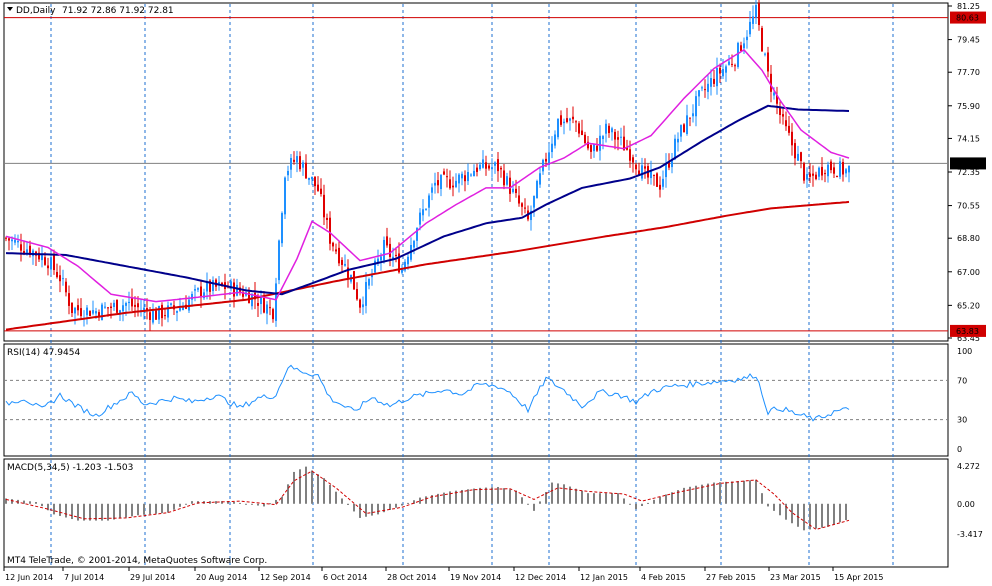 This screenshot has width=992, height=586. What do you see at coordinates (345, 577) in the screenshot?
I see `x-tick-label: 6 Oct 2014` at bounding box center [345, 577].